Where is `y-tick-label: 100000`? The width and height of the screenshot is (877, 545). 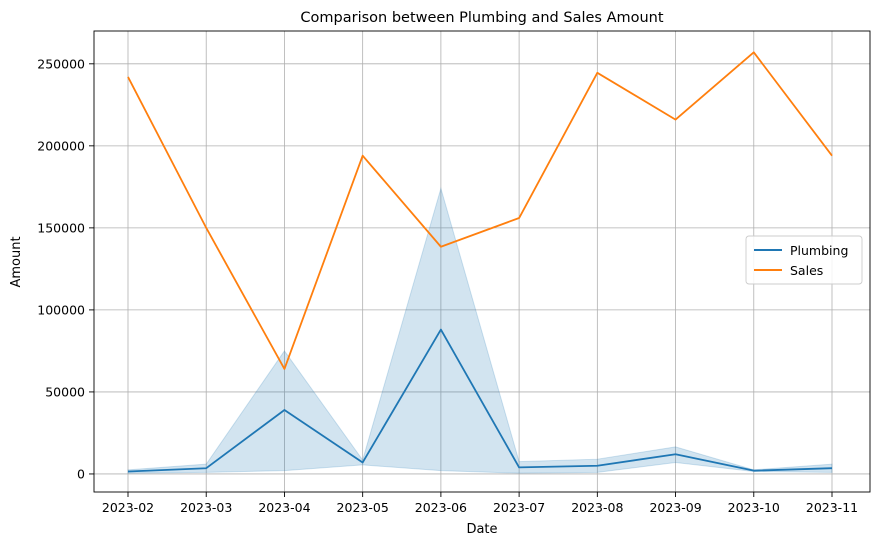 y-tick-label: 100000 is located at coordinates (61, 309).